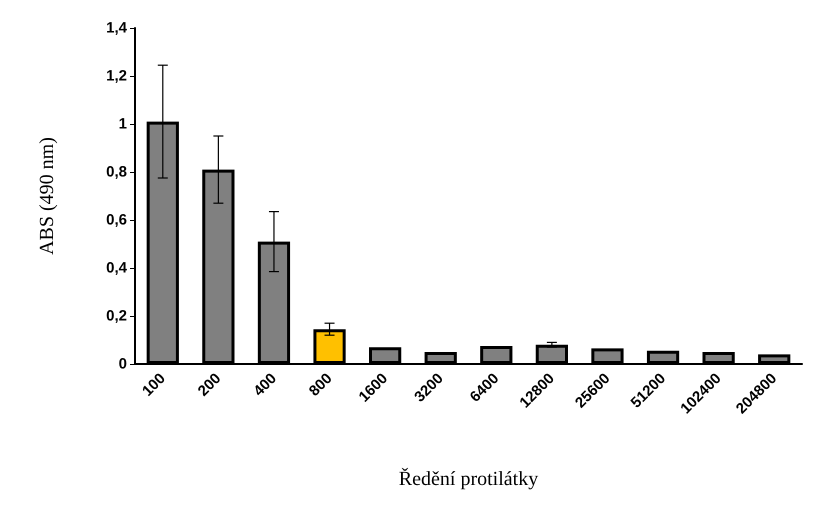 Image resolution: width=824 pixels, height=507 pixels. Describe the element at coordinates (117, 268) in the screenshot. I see `y-tick-label: 0,4` at that location.